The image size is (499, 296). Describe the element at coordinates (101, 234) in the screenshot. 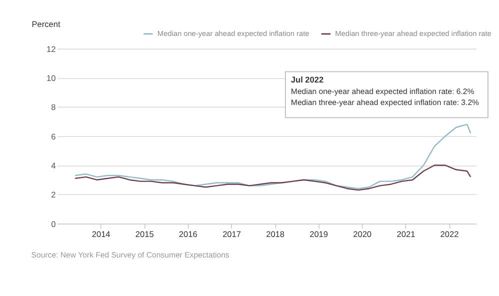

I see `x-tick-label: 2014` at that location.